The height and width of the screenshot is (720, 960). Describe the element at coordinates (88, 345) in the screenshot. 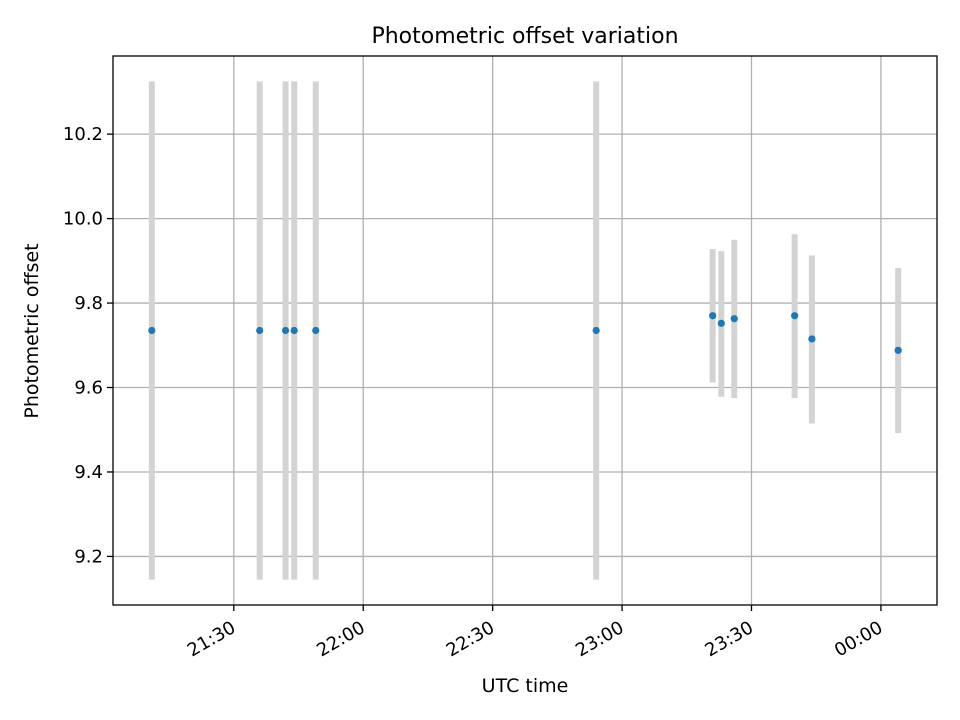

I see `y-axis-ticks: 9.2 9.4 9.6 9.8 10.0 10.2` at that location.